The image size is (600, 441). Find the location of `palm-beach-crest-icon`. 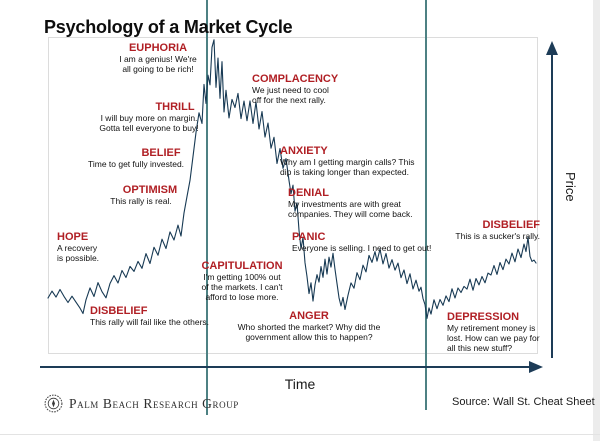

palm-beach-crest-icon is located at coordinates (53, 403).